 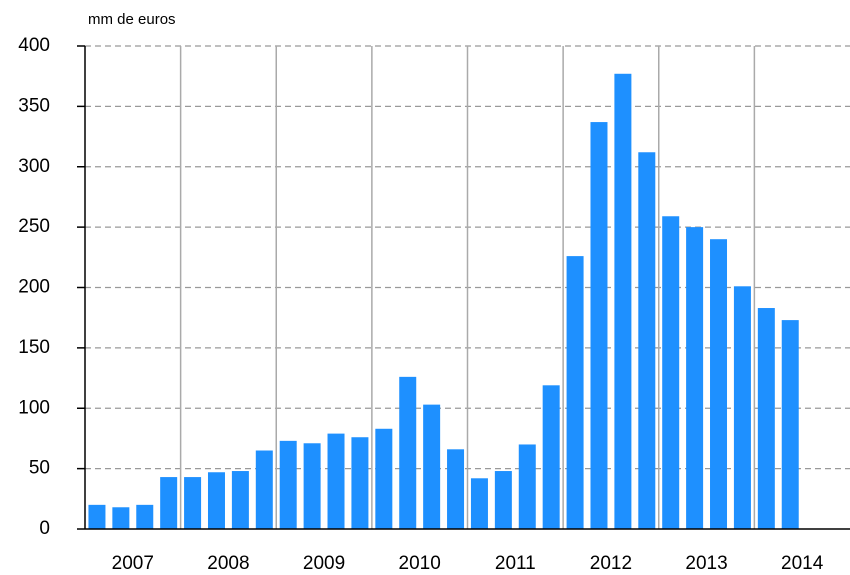 I want to click on y-tick-label: 250, so click(x=34, y=226).